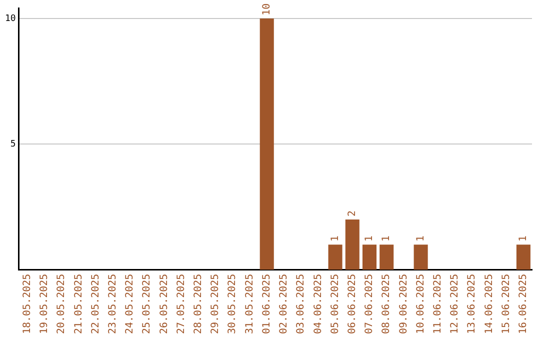 The width and height of the screenshot is (540, 340). What do you see at coordinates (130, 304) in the screenshot?
I see `x-tick-label: 24.05.2025` at bounding box center [130, 304].